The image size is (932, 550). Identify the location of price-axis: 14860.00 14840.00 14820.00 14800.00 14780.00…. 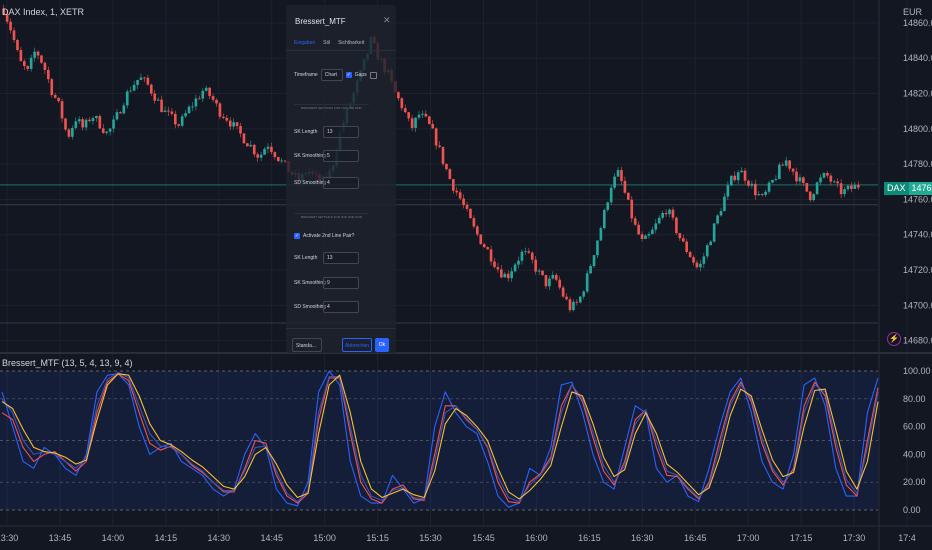
(917, 182).